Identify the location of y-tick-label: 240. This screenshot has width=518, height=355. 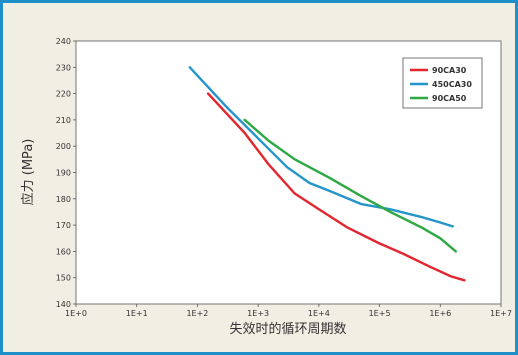
(63, 41).